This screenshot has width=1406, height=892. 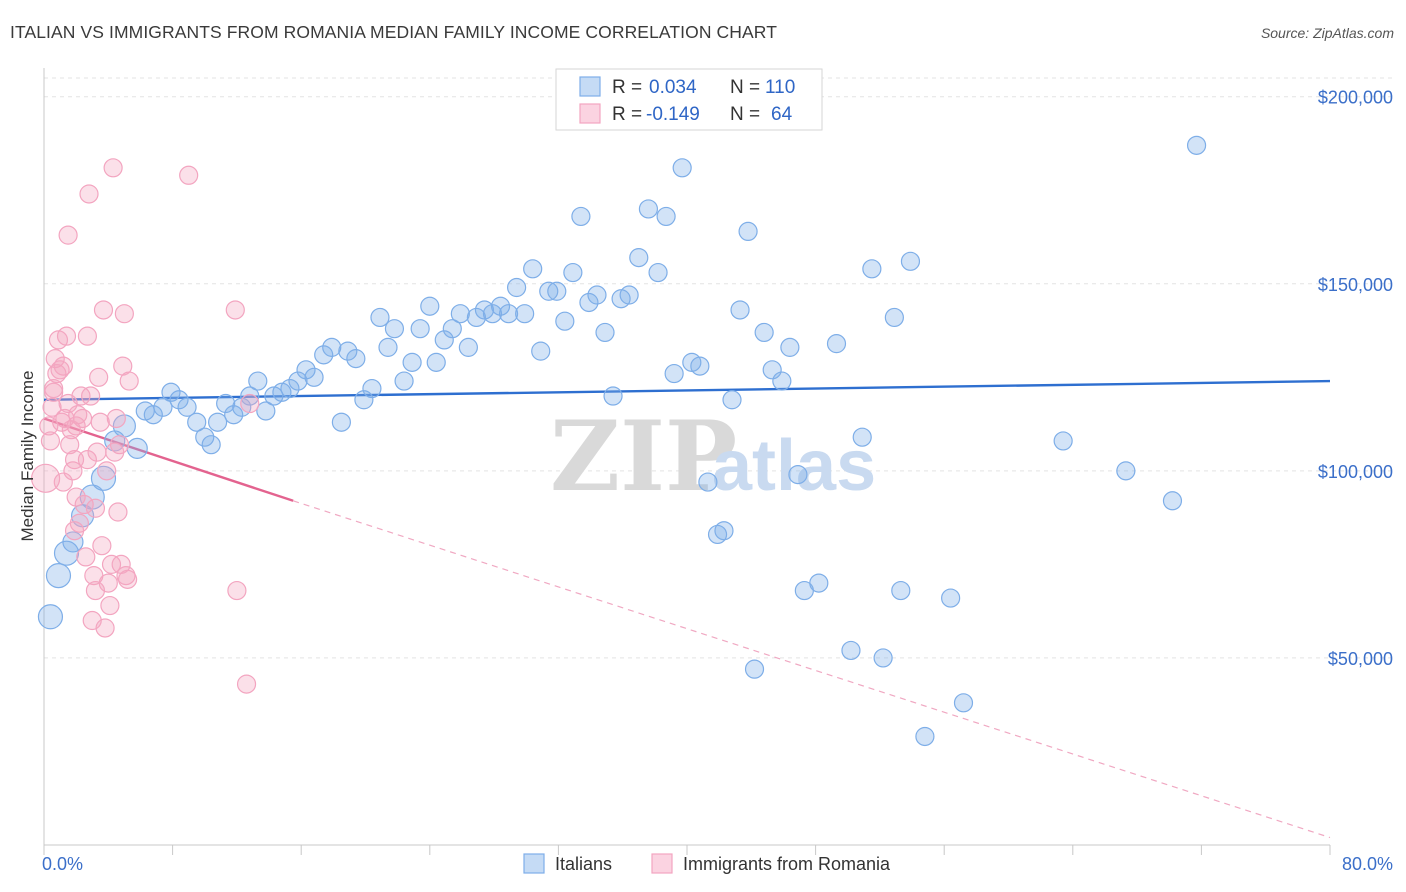 What do you see at coordinates (745, 114) in the screenshot?
I see `legend-n-label-romania: N =` at bounding box center [745, 114].